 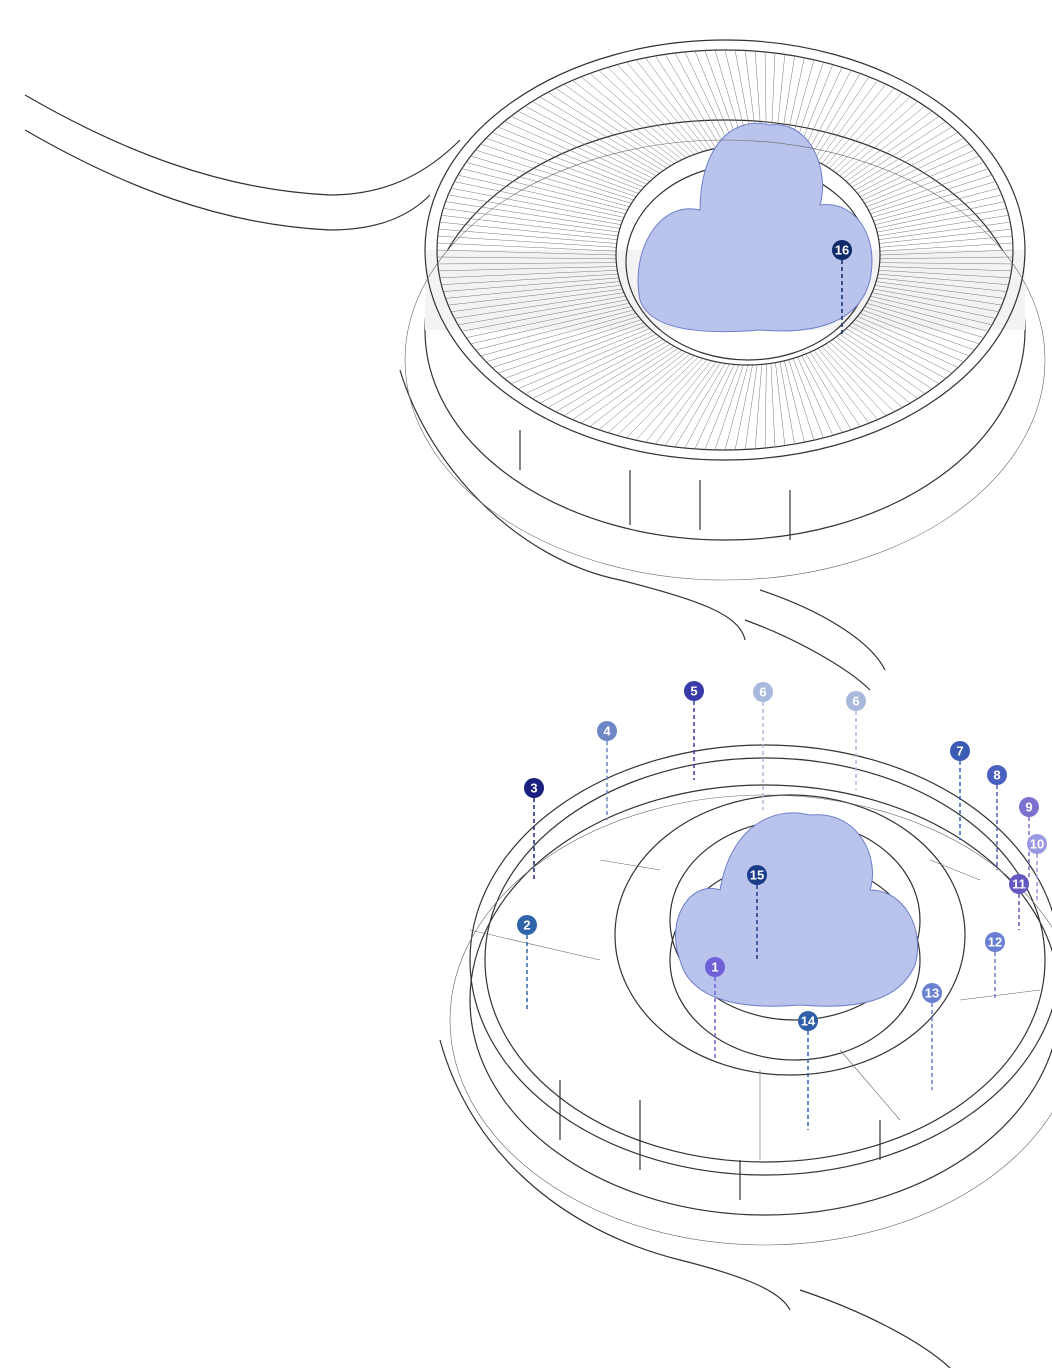 I want to click on marker-label: 15, so click(x=757, y=875).